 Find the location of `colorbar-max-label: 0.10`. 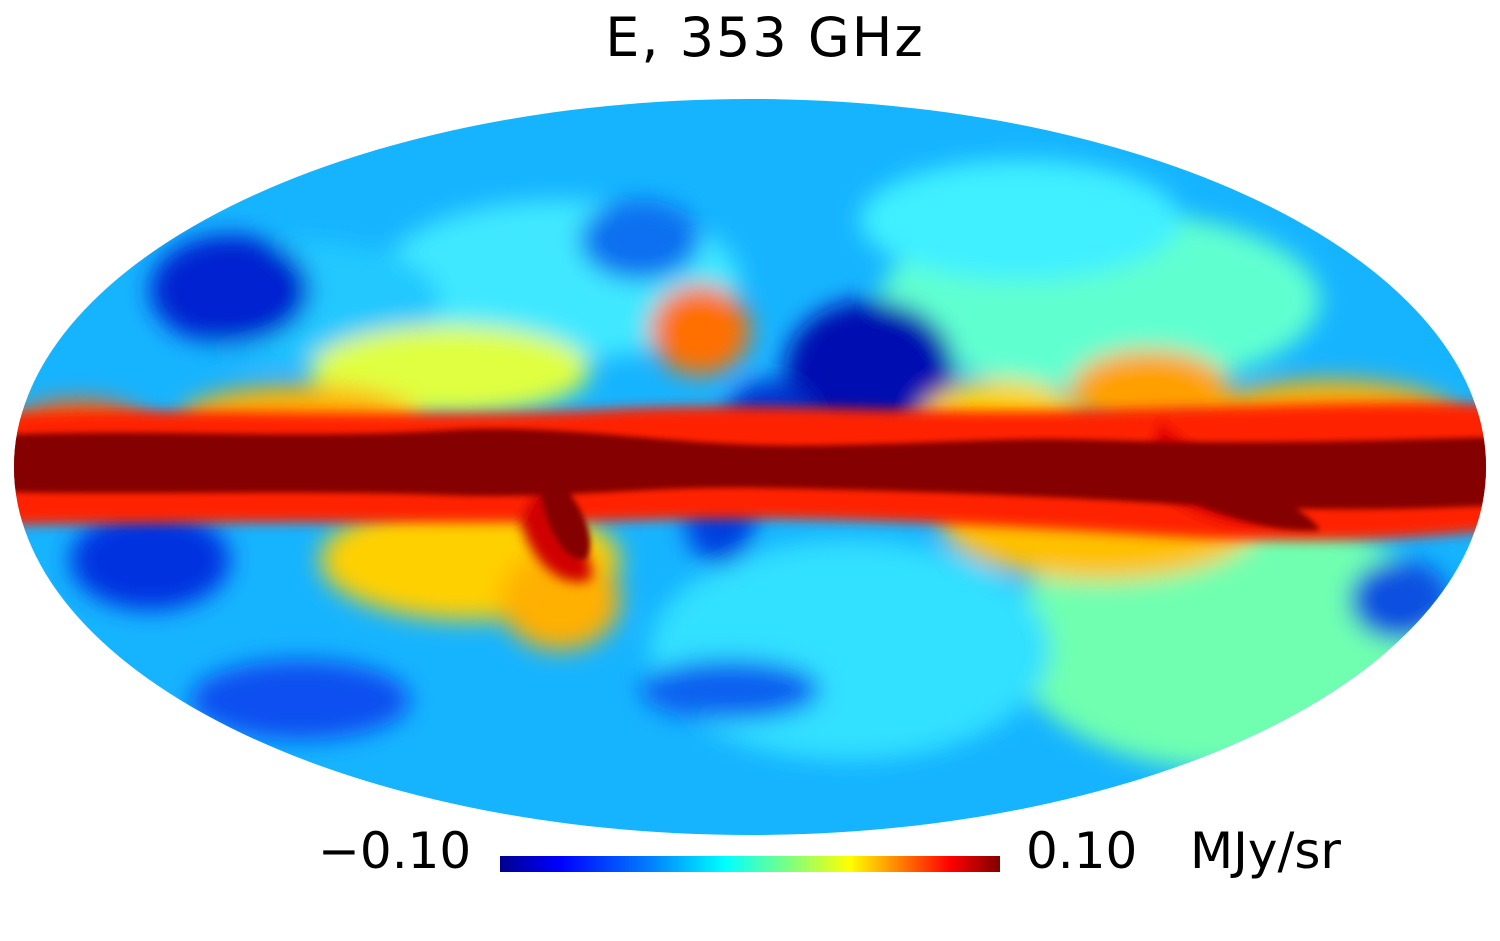

colorbar-max-label: 0.10 is located at coordinates (1082, 851).